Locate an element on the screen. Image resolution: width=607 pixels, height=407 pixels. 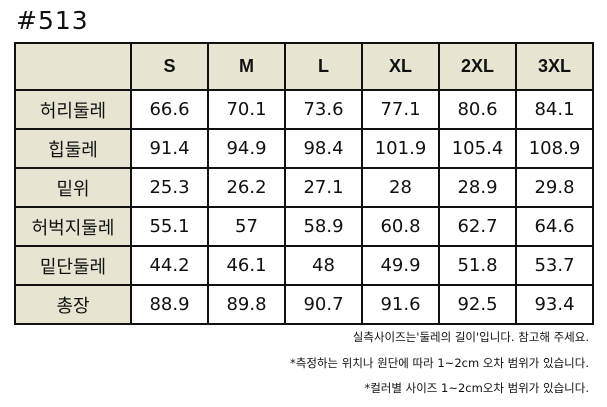
value-cell: 25.3 is located at coordinates (169, 187).